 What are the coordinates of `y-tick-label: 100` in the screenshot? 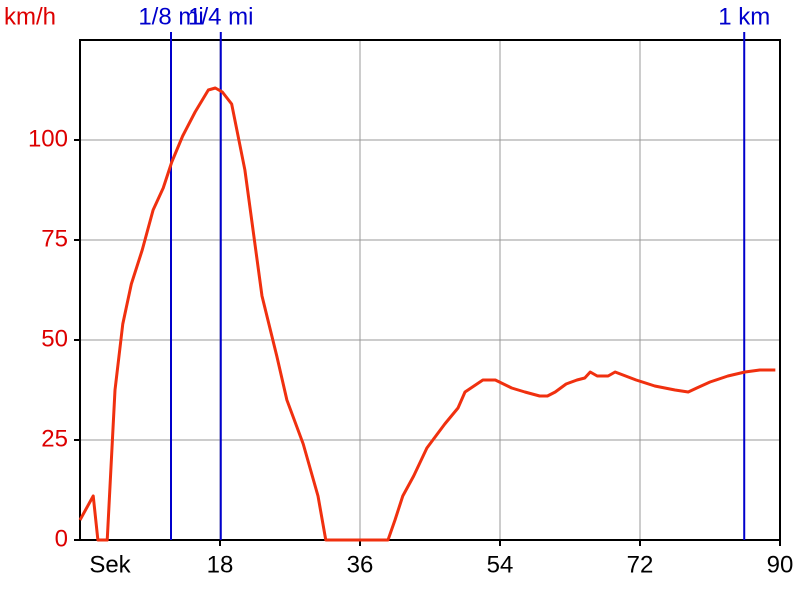 It's located at (48, 138).